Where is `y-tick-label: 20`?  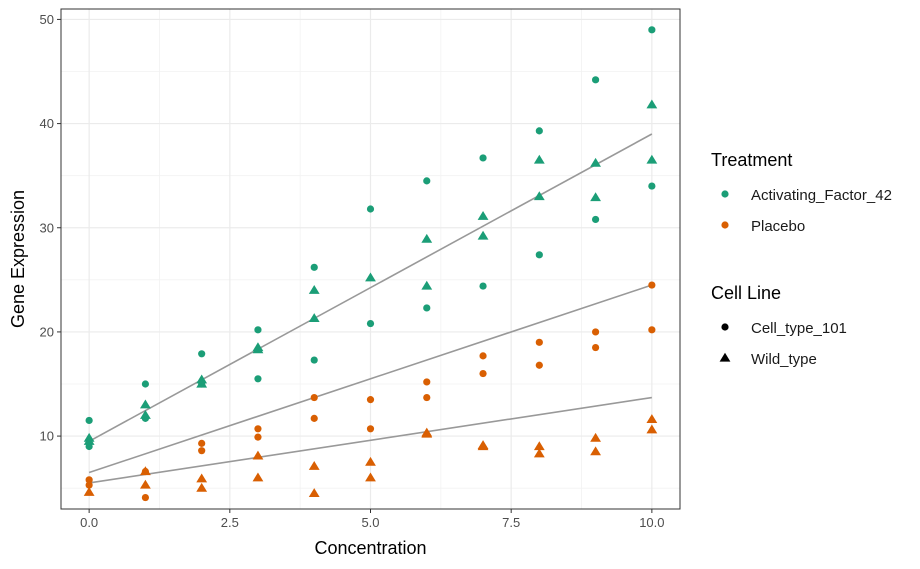 y-tick-label: 20 is located at coordinates (47, 331).